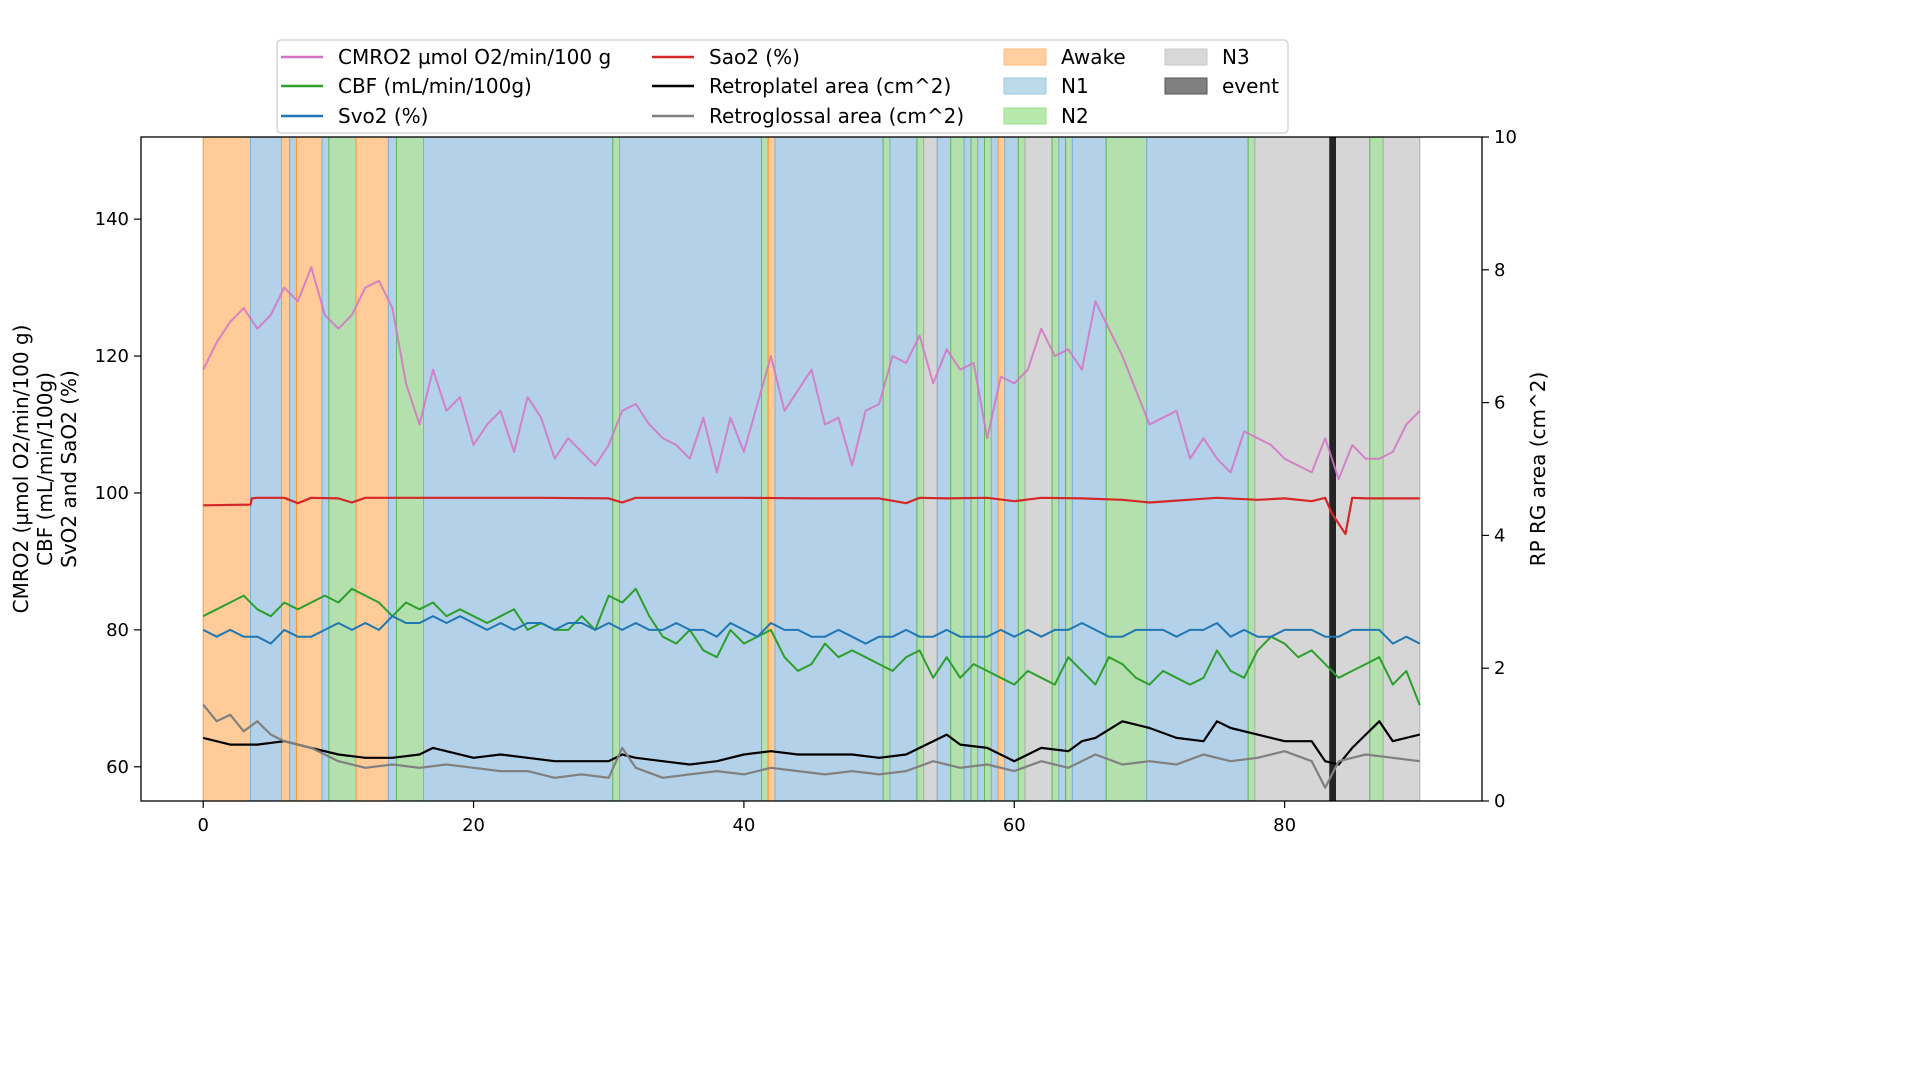  Describe the element at coordinates (1499, 801) in the screenshot. I see `y2-tick-label: 0` at that location.